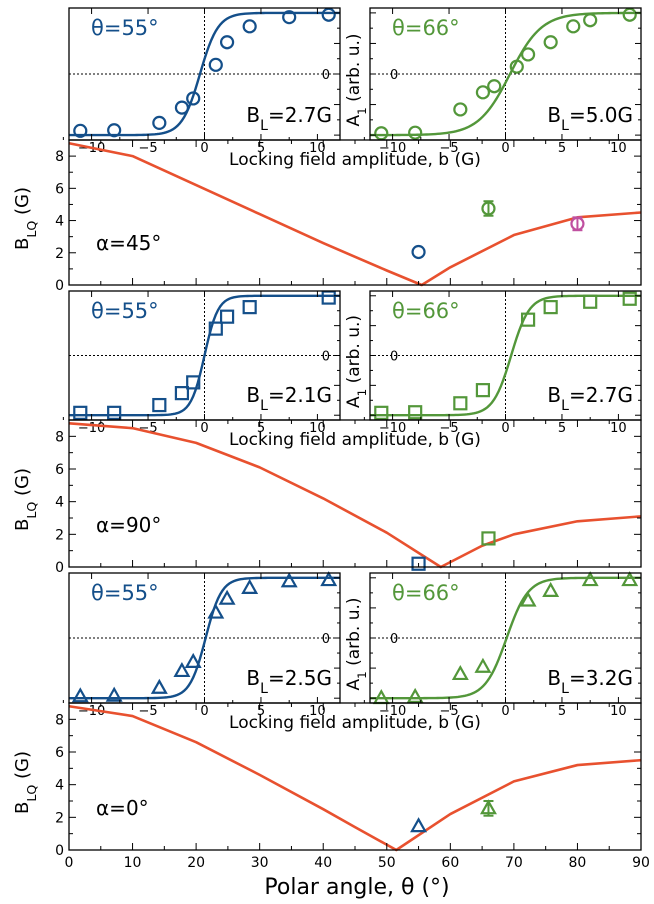  I want to click on main-x-tick-label: 20, so click(196, 863).